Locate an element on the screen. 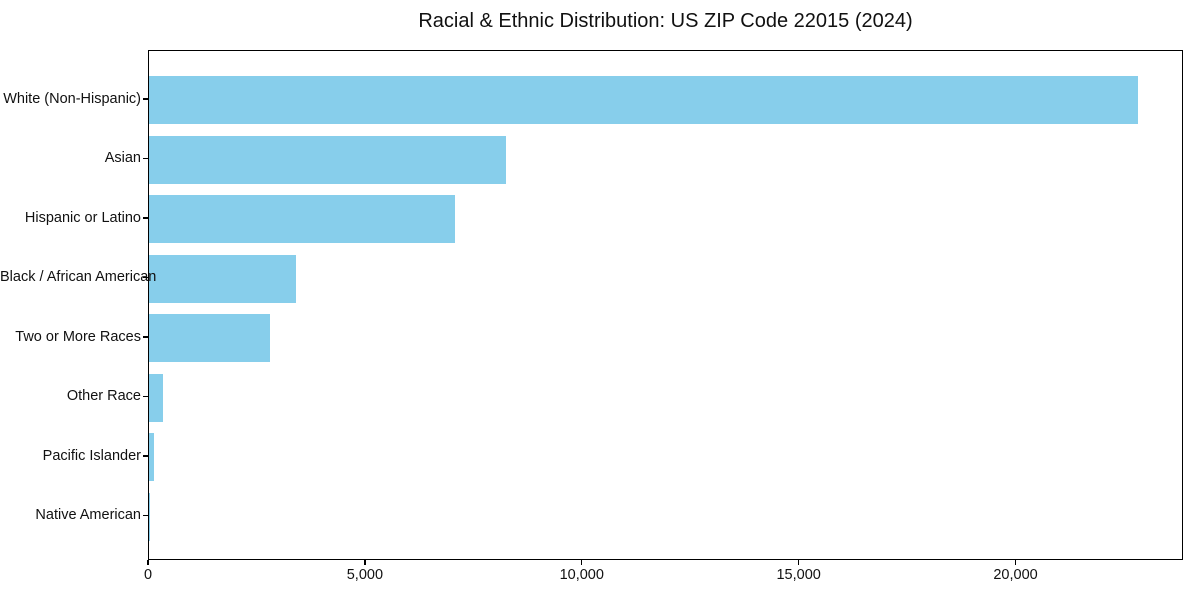 This screenshot has width=1200, height=600. y-tick-label: Other Race is located at coordinates (103, 396).